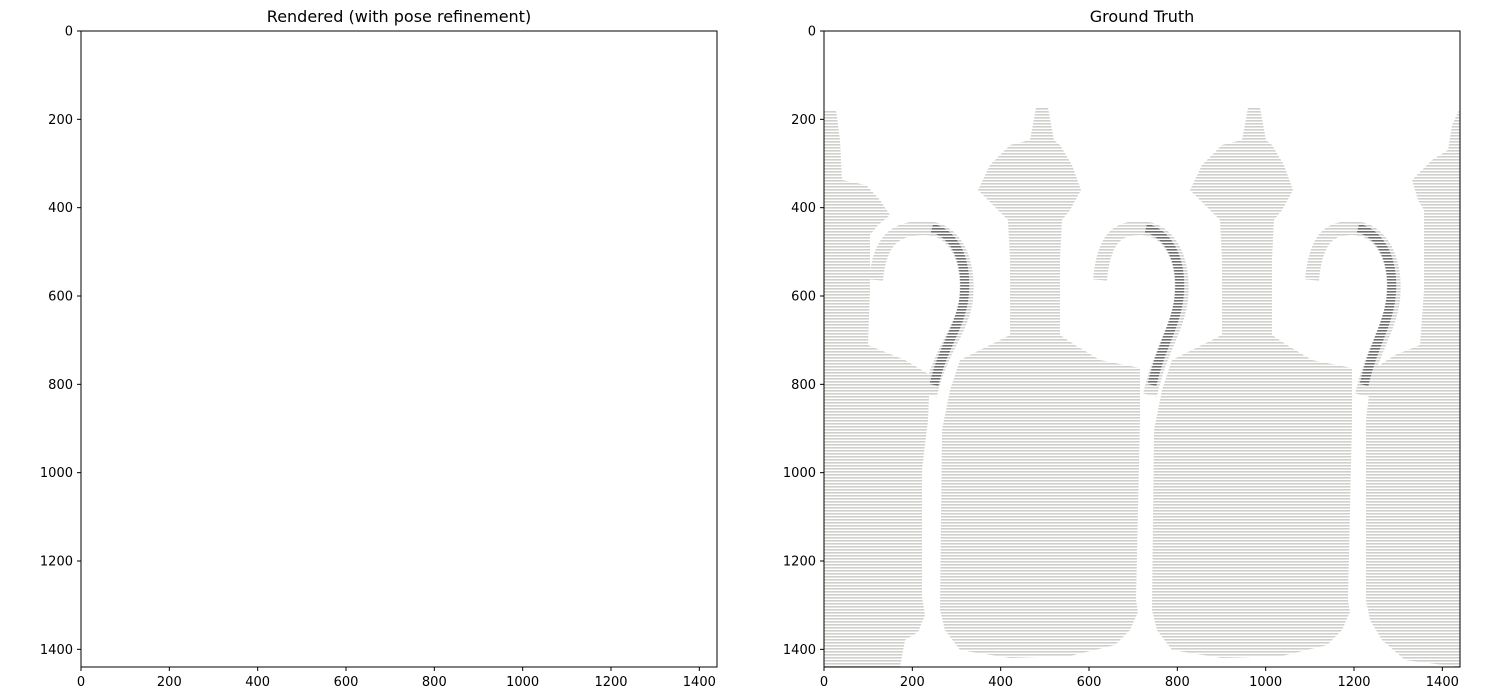 This screenshot has width=1500, height=700. Describe the element at coordinates (399, 16) in the screenshot. I see `panel-title-rendered: Rendered (with pose refinement)` at that location.